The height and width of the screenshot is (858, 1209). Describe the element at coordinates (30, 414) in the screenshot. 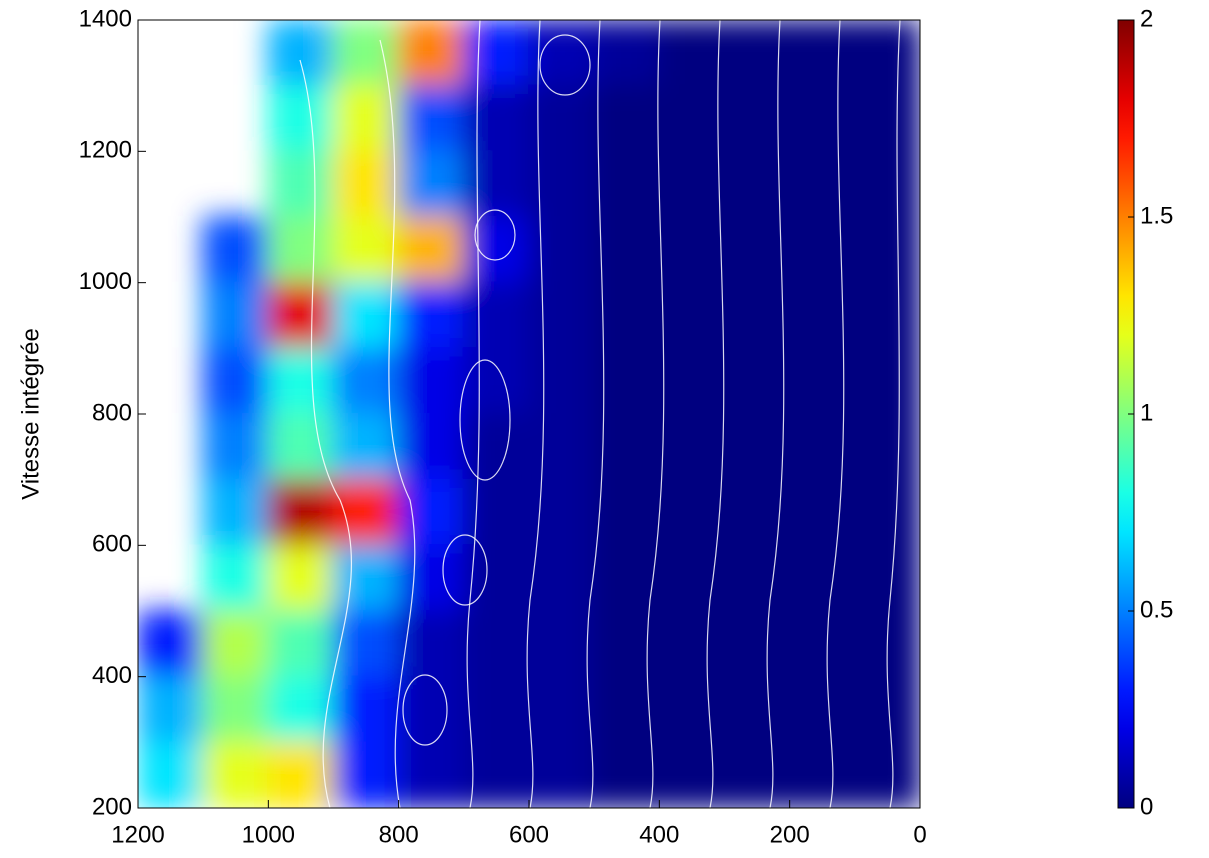

I see `y-axis-label: Vitesse intégrée` at that location.